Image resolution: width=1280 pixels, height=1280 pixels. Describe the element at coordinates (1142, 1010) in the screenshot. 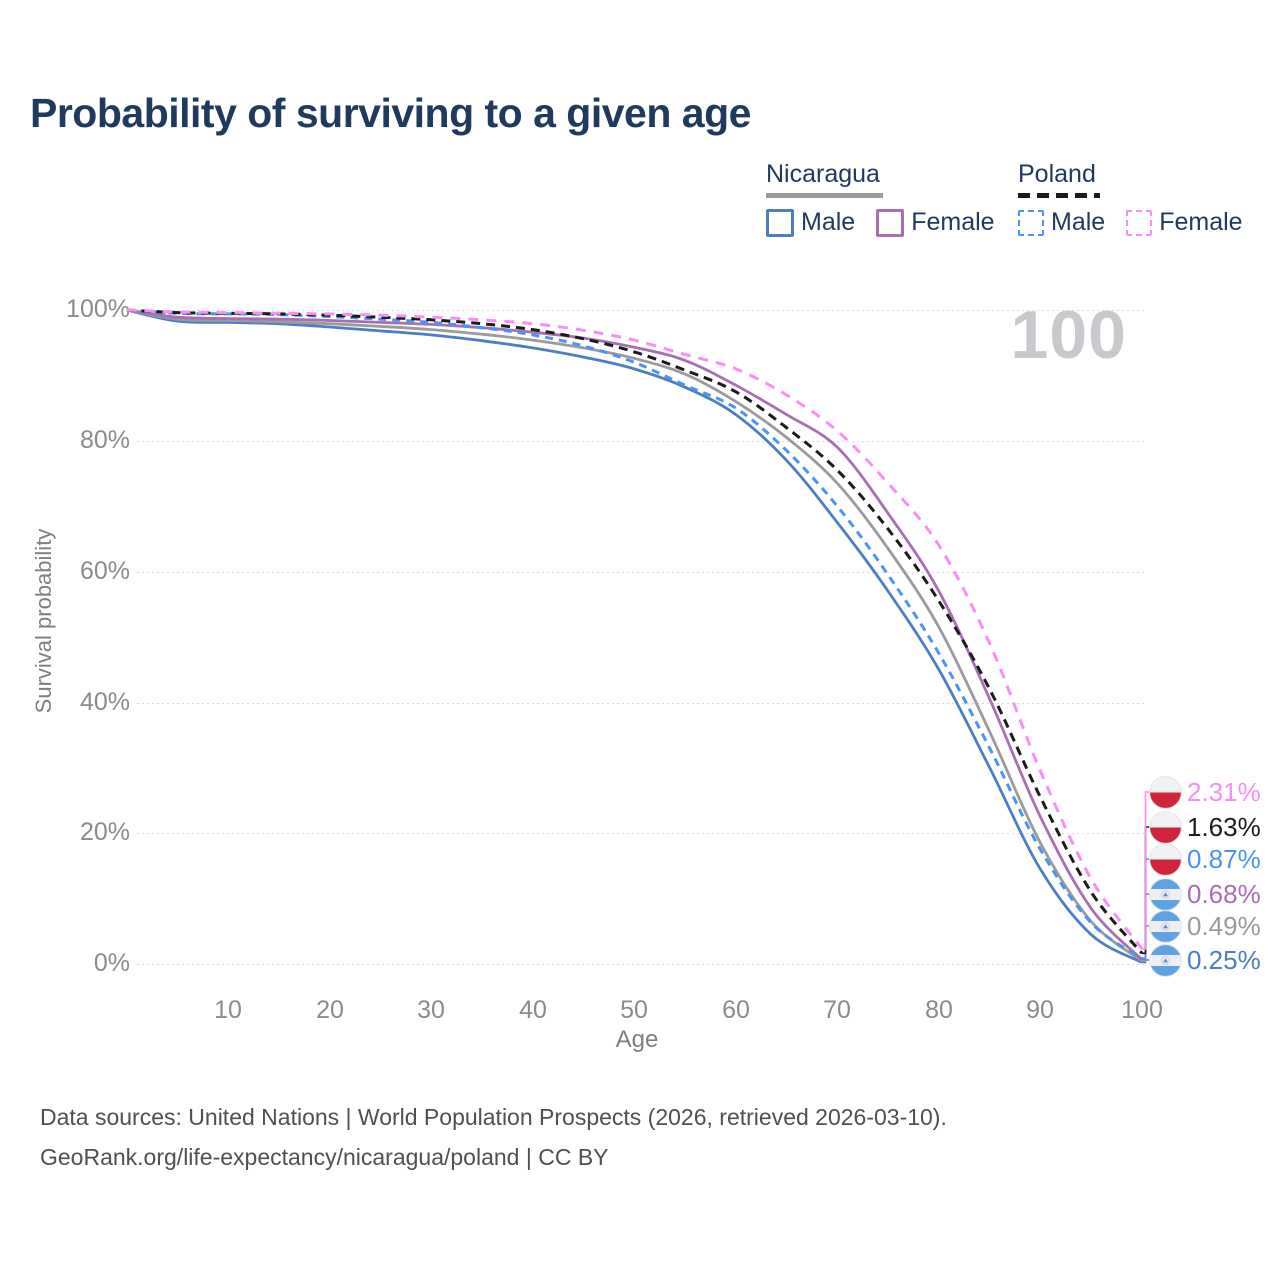

I see `x-tick: 100` at that location.